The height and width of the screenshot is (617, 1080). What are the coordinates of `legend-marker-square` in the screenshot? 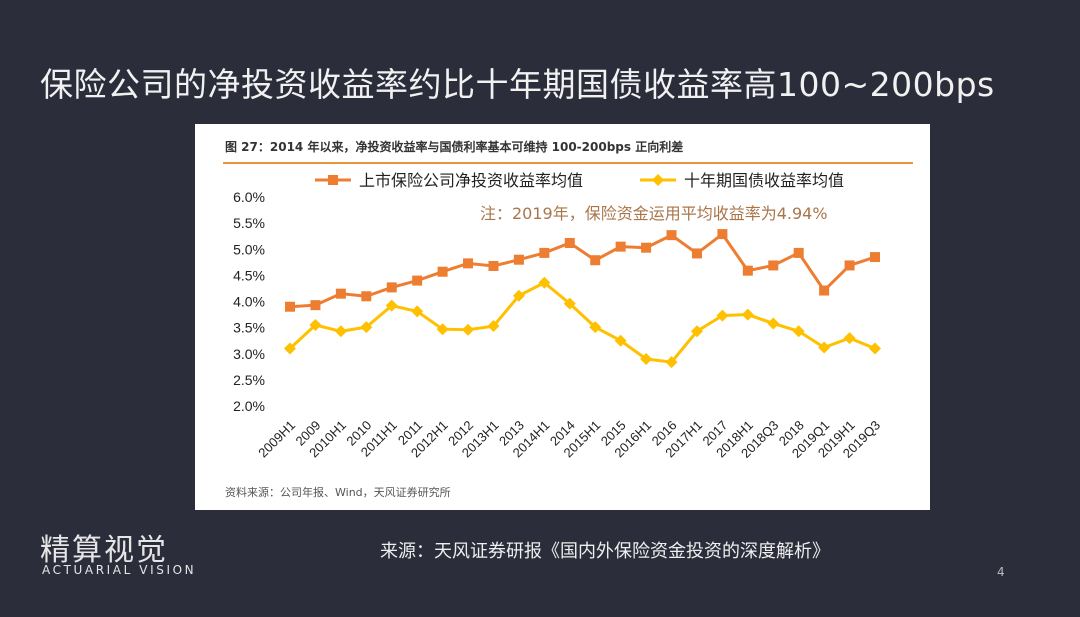 It's located at (333, 180).